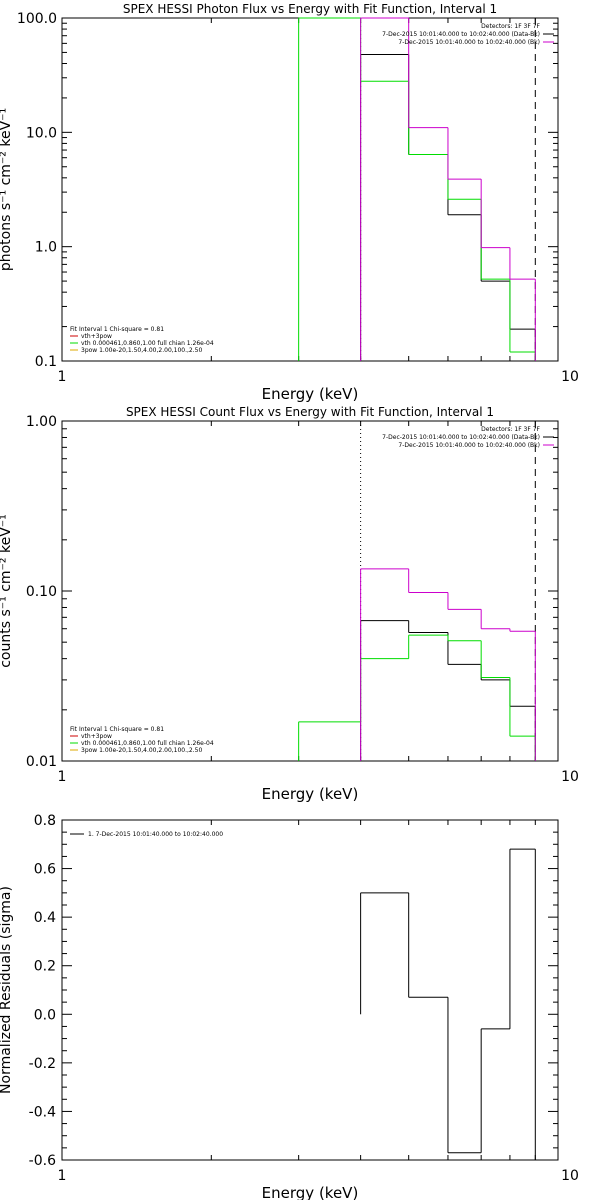 The image size is (600, 1200). What do you see at coordinates (7, 591) in the screenshot?
I see `y-axis-label: counts s⁻¹ cm⁻² keV⁻¹` at bounding box center [7, 591].